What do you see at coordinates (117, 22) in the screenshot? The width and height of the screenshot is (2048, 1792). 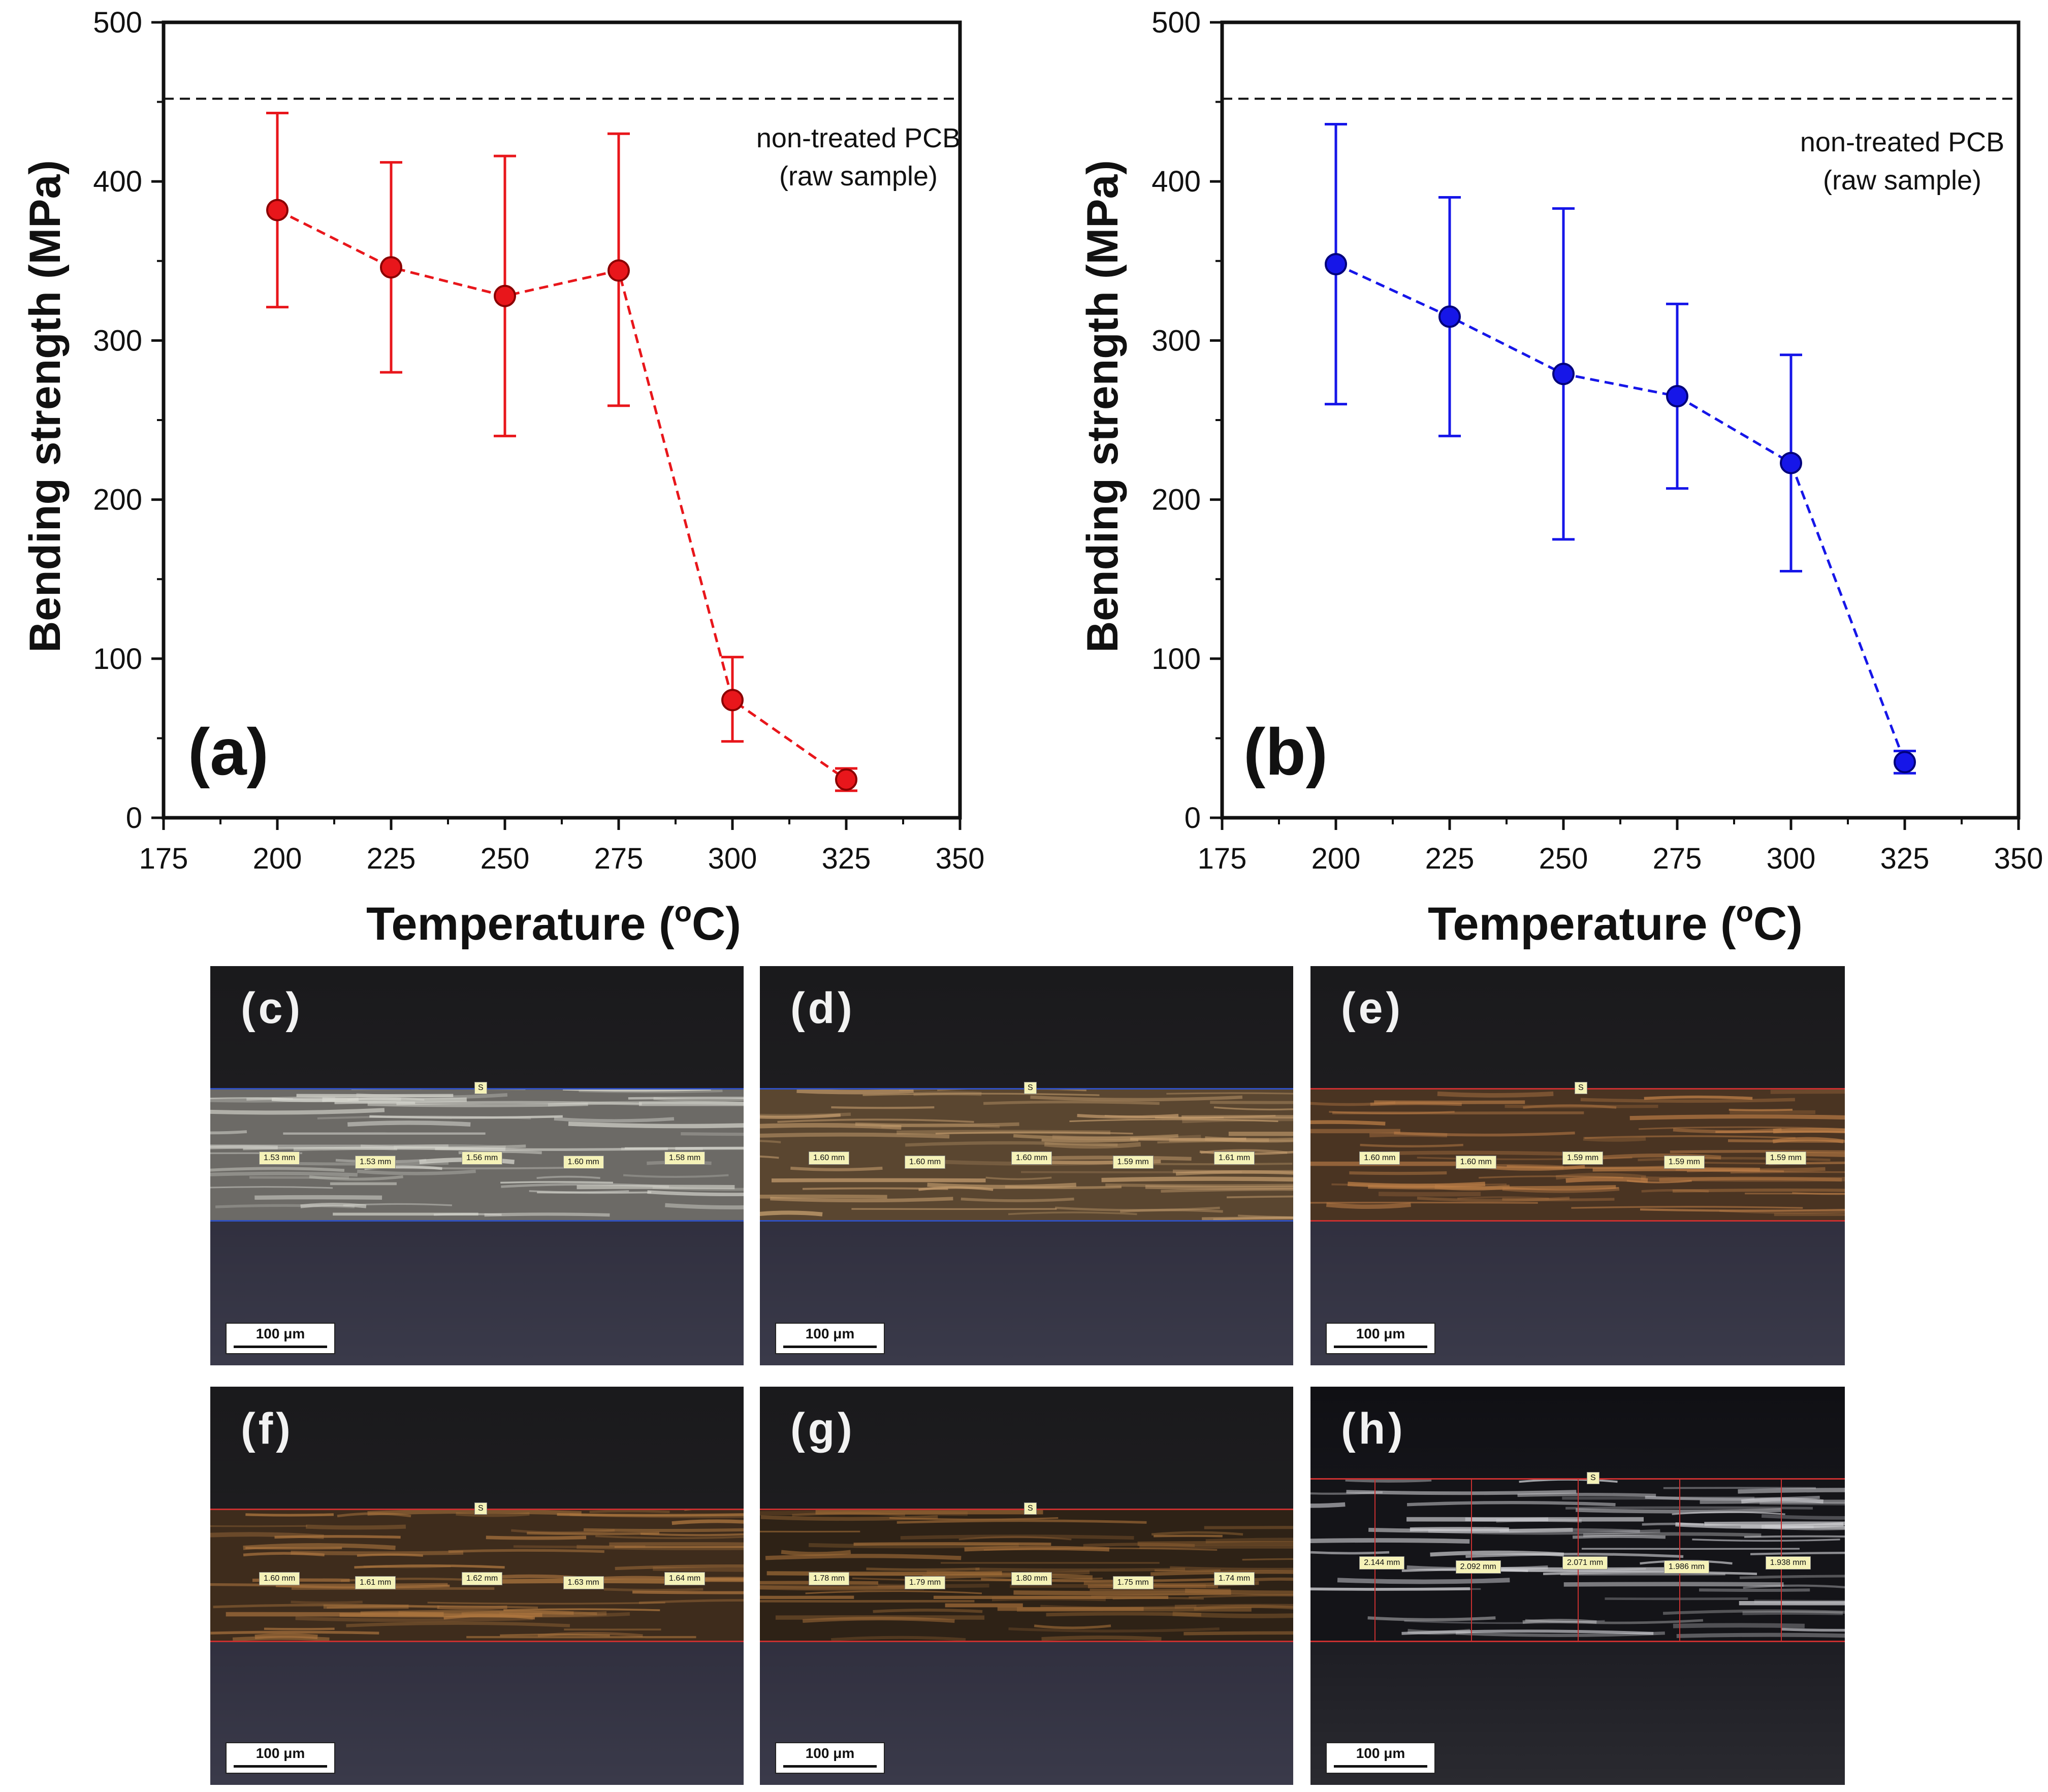 I see `y-tick-label: 500` at bounding box center [117, 22].